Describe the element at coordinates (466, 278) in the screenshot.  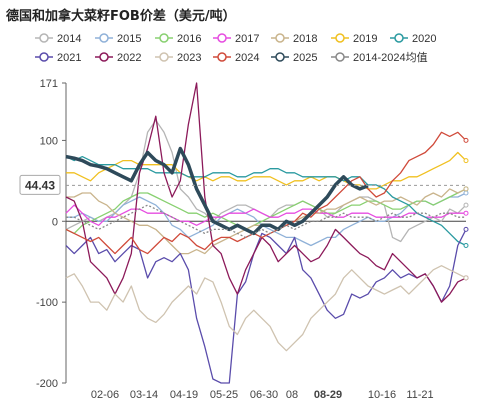
I see `series-end-marker-2023` at that location.